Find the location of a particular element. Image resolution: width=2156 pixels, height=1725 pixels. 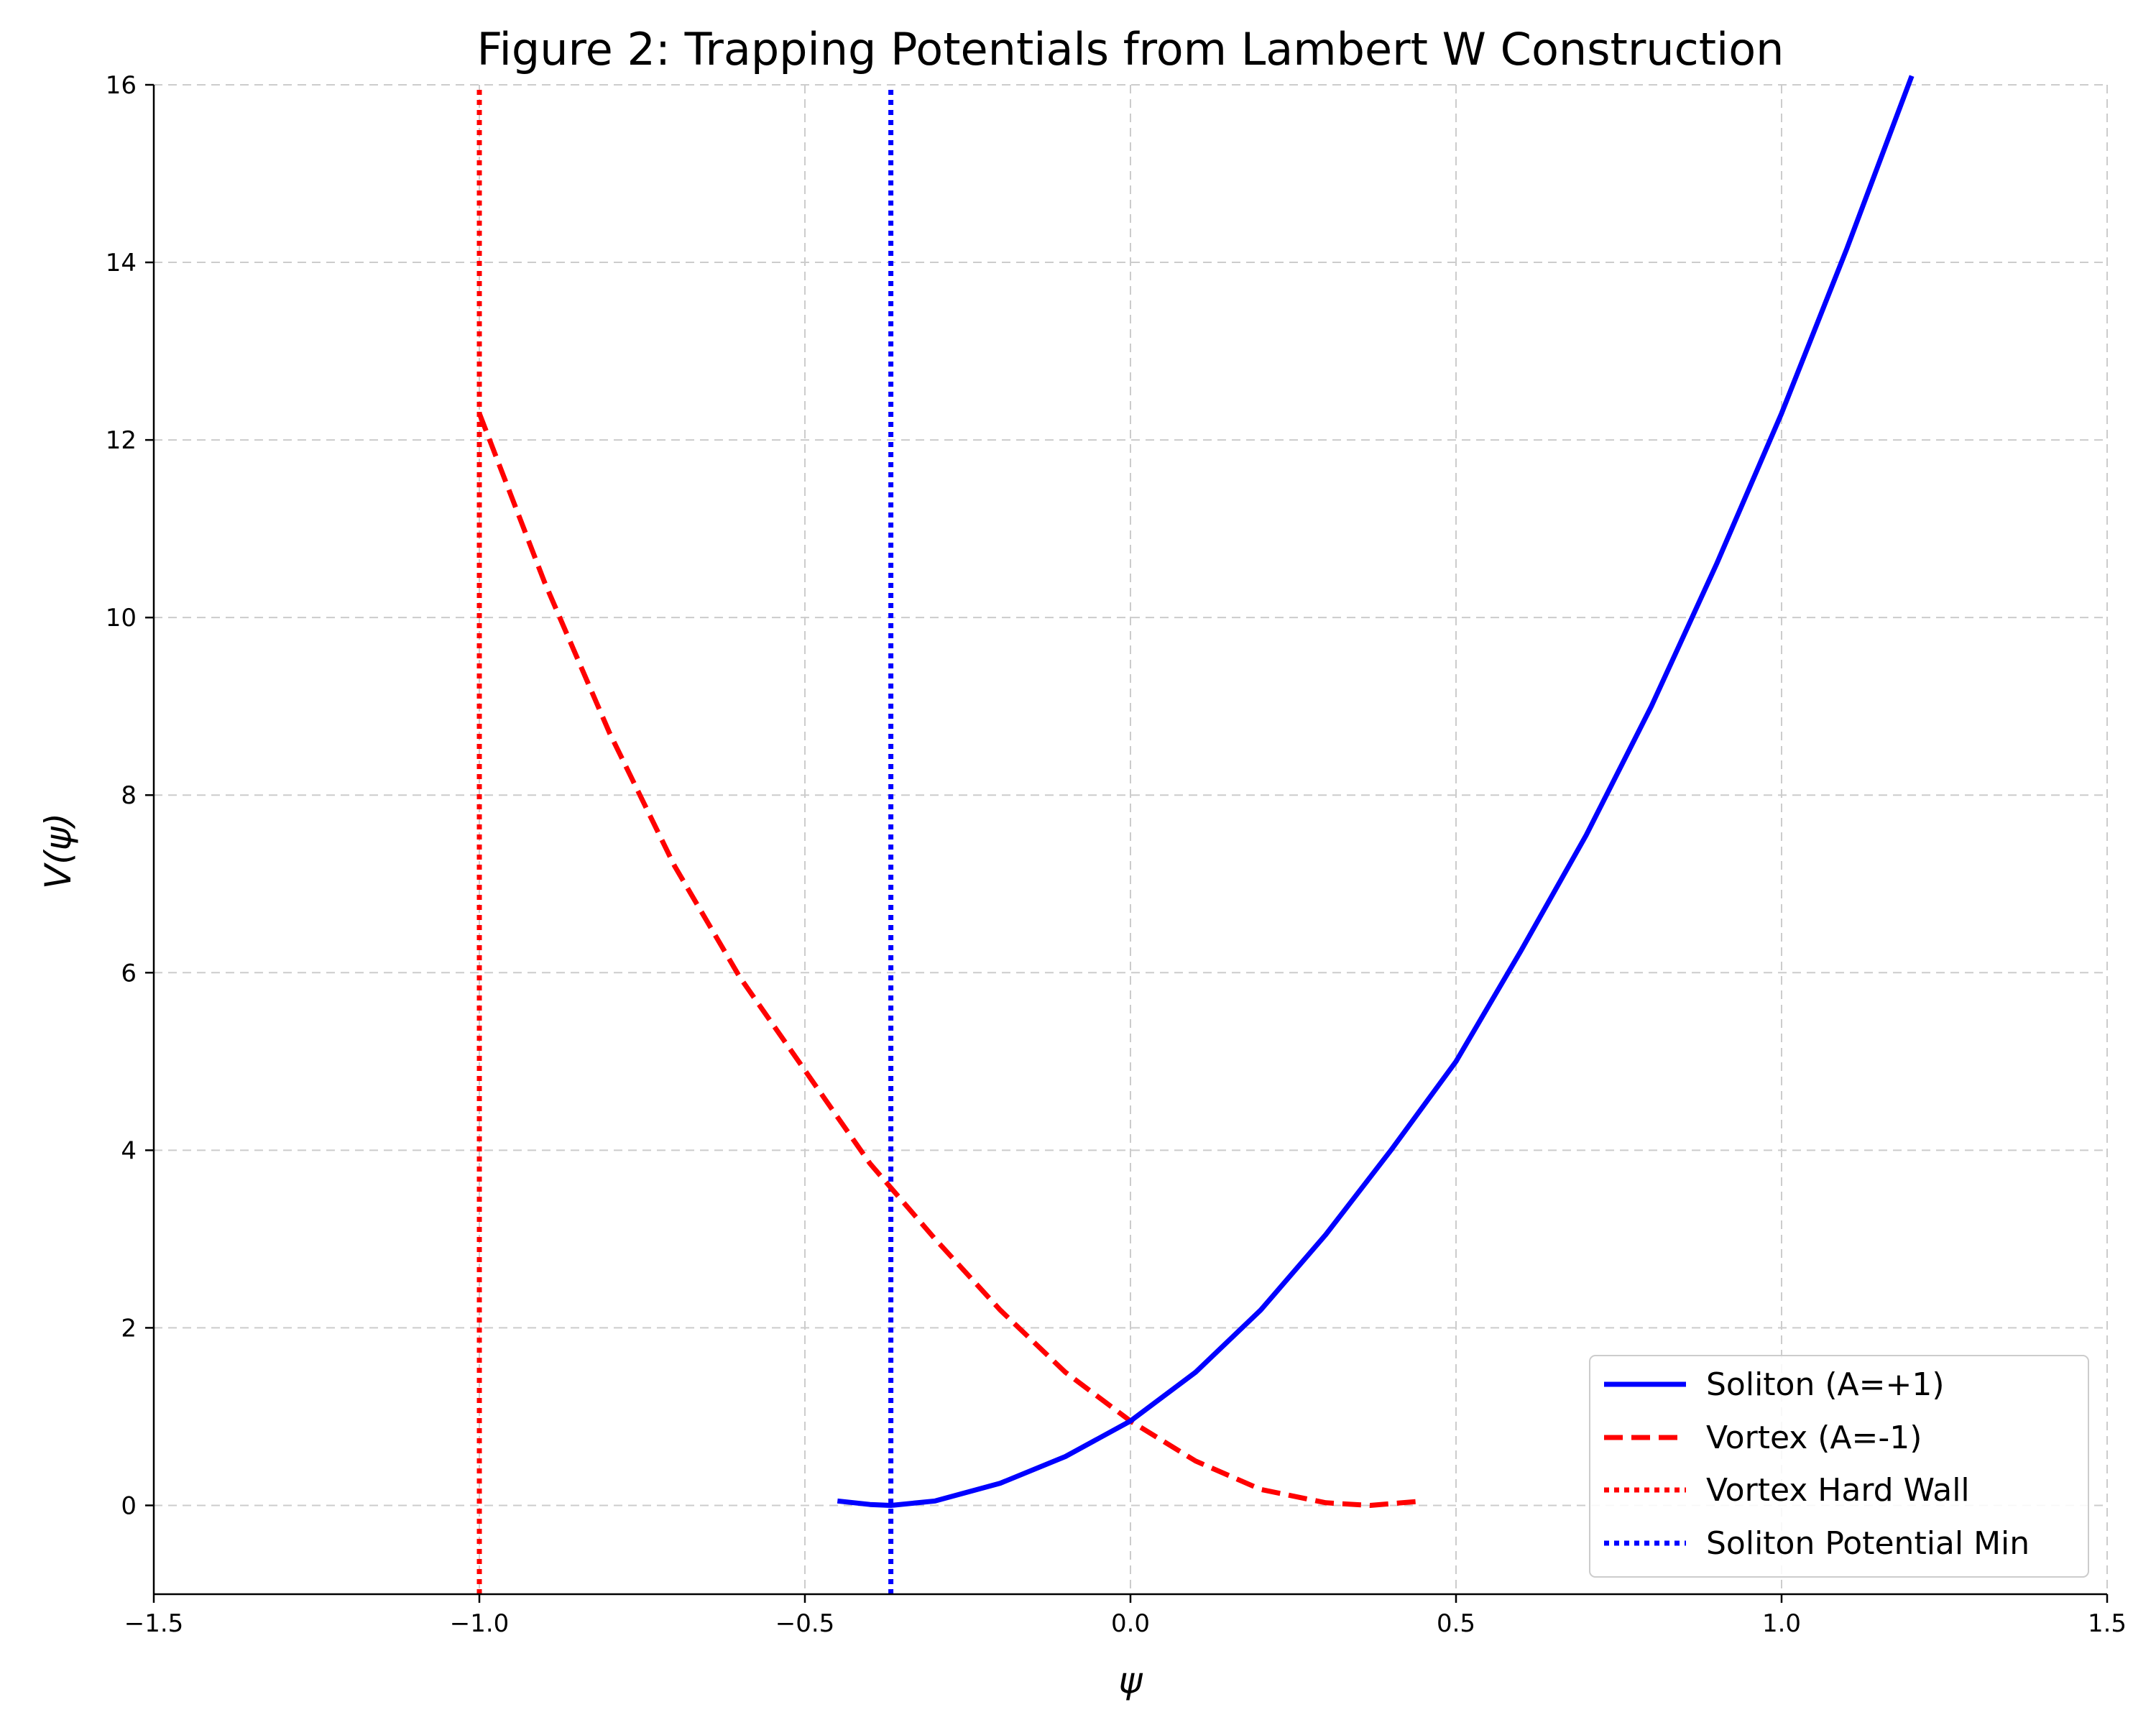

y-tick-label: 6 is located at coordinates (129, 973).